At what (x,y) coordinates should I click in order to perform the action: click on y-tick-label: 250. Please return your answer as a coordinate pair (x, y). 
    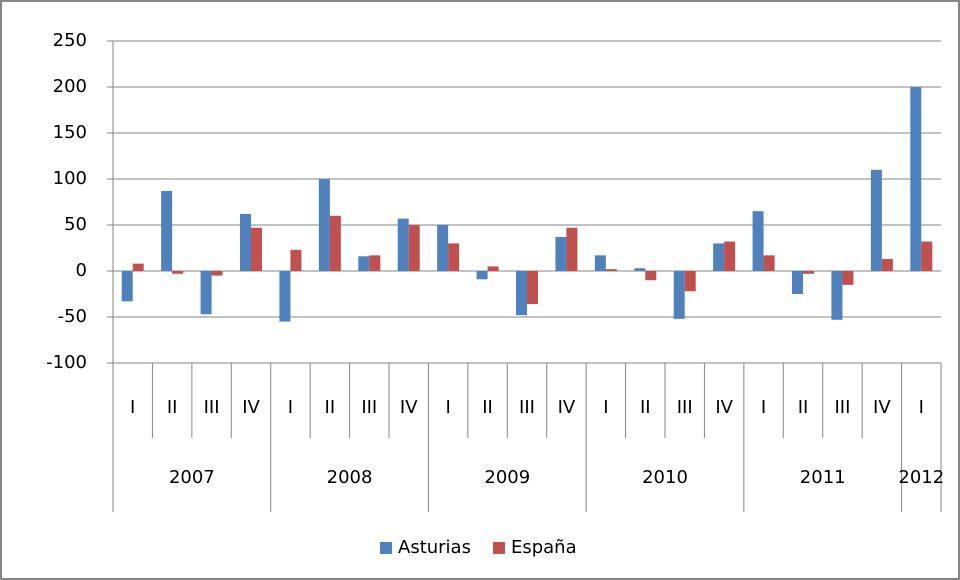
    Looking at the image, I should click on (70, 40).